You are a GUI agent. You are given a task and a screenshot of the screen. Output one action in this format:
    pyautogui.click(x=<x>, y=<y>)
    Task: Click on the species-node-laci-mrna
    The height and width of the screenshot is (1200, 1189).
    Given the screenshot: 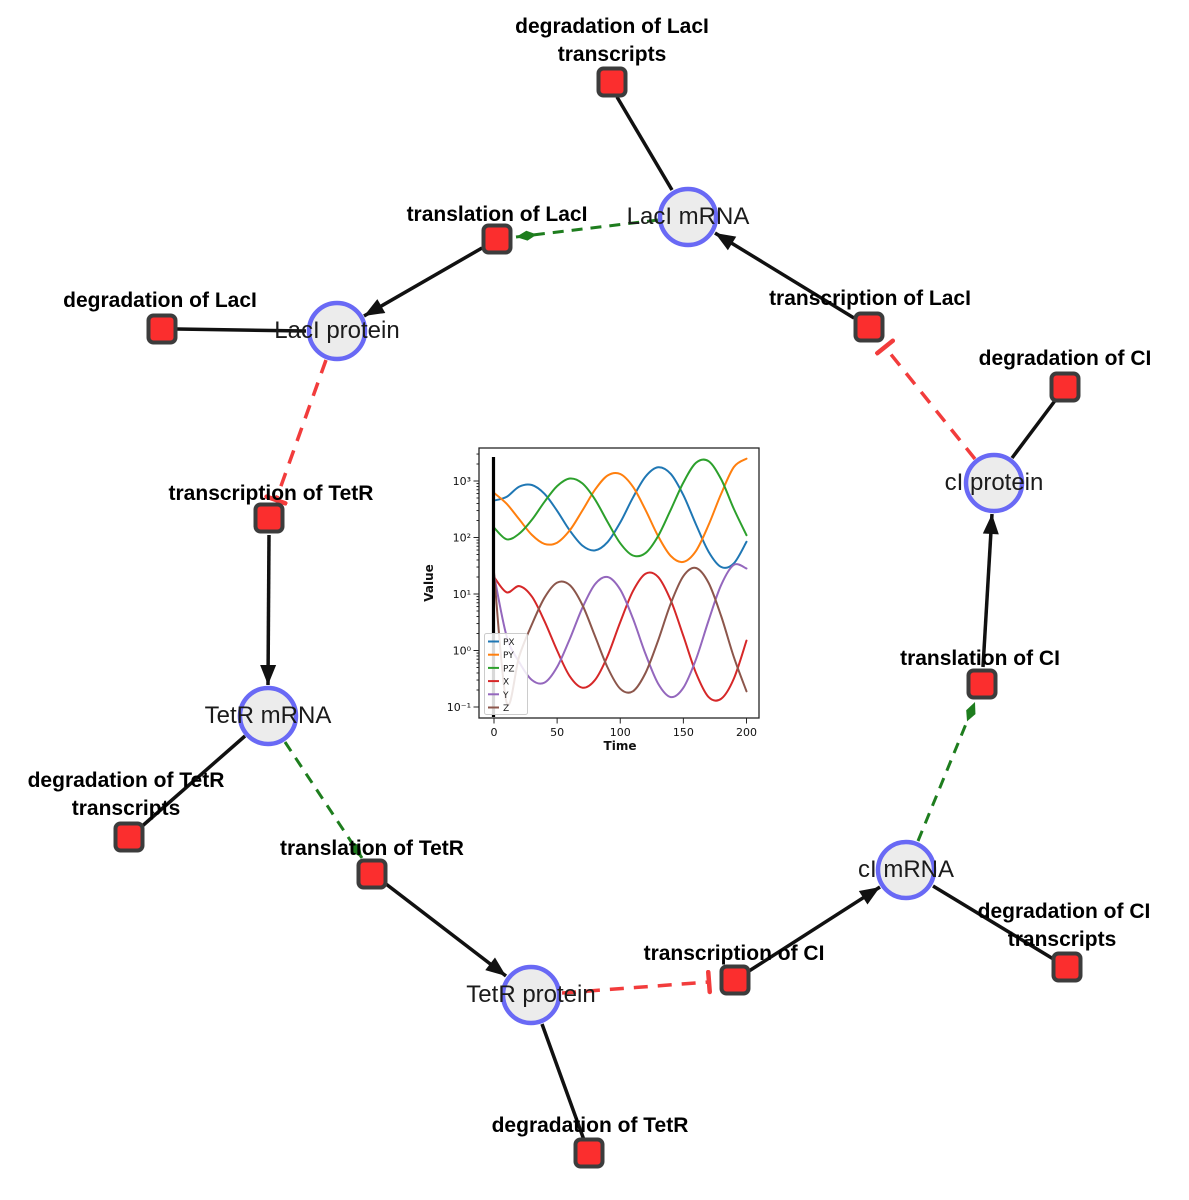 What is the action you would take?
    pyautogui.click(x=688, y=217)
    